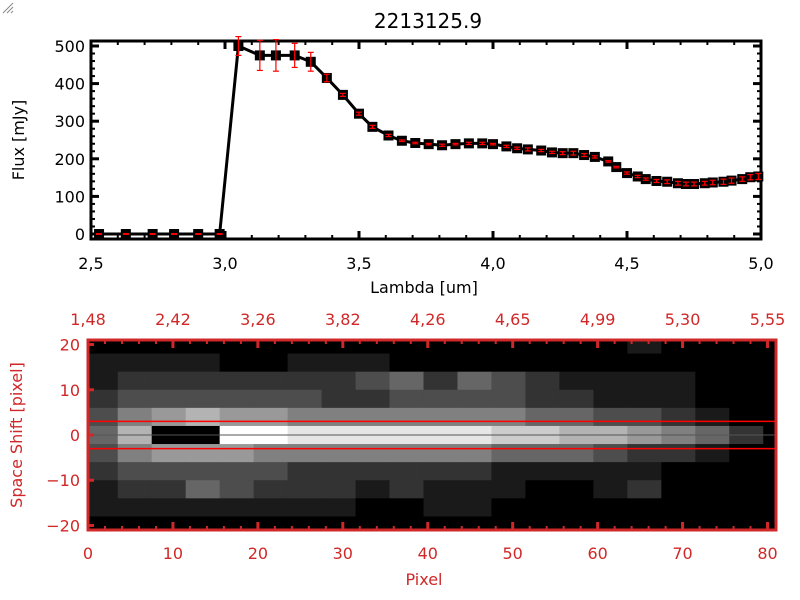 Image resolution: width=800 pixels, height=600 pixels. I want to click on x-tick-label: 3,0, so click(224, 263).